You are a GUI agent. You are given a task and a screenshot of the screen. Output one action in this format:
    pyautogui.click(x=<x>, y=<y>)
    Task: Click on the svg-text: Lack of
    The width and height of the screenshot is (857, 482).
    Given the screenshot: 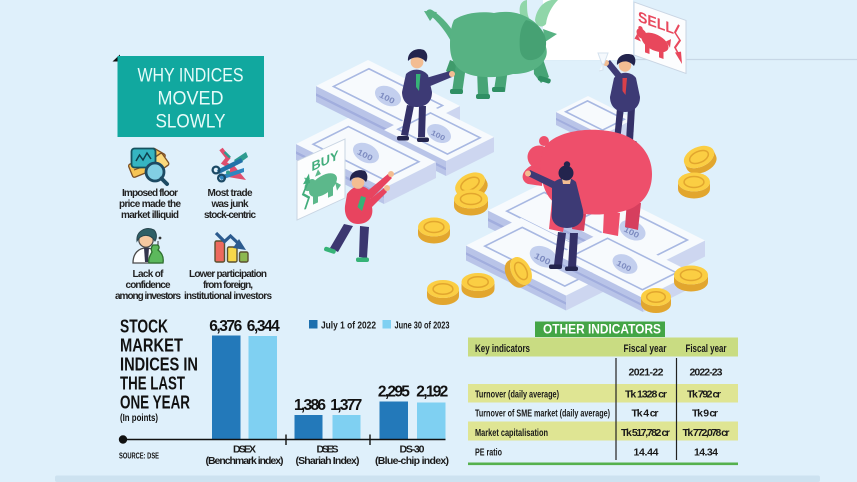 What is the action you would take?
    pyautogui.click(x=149, y=274)
    